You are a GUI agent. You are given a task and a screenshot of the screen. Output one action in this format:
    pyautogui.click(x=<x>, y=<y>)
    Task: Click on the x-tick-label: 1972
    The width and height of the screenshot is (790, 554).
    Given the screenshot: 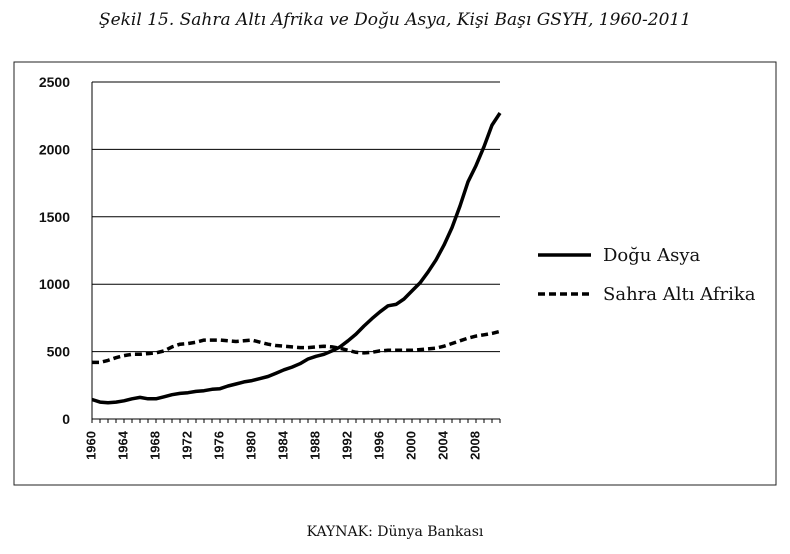 What is the action you would take?
    pyautogui.click(x=186, y=445)
    